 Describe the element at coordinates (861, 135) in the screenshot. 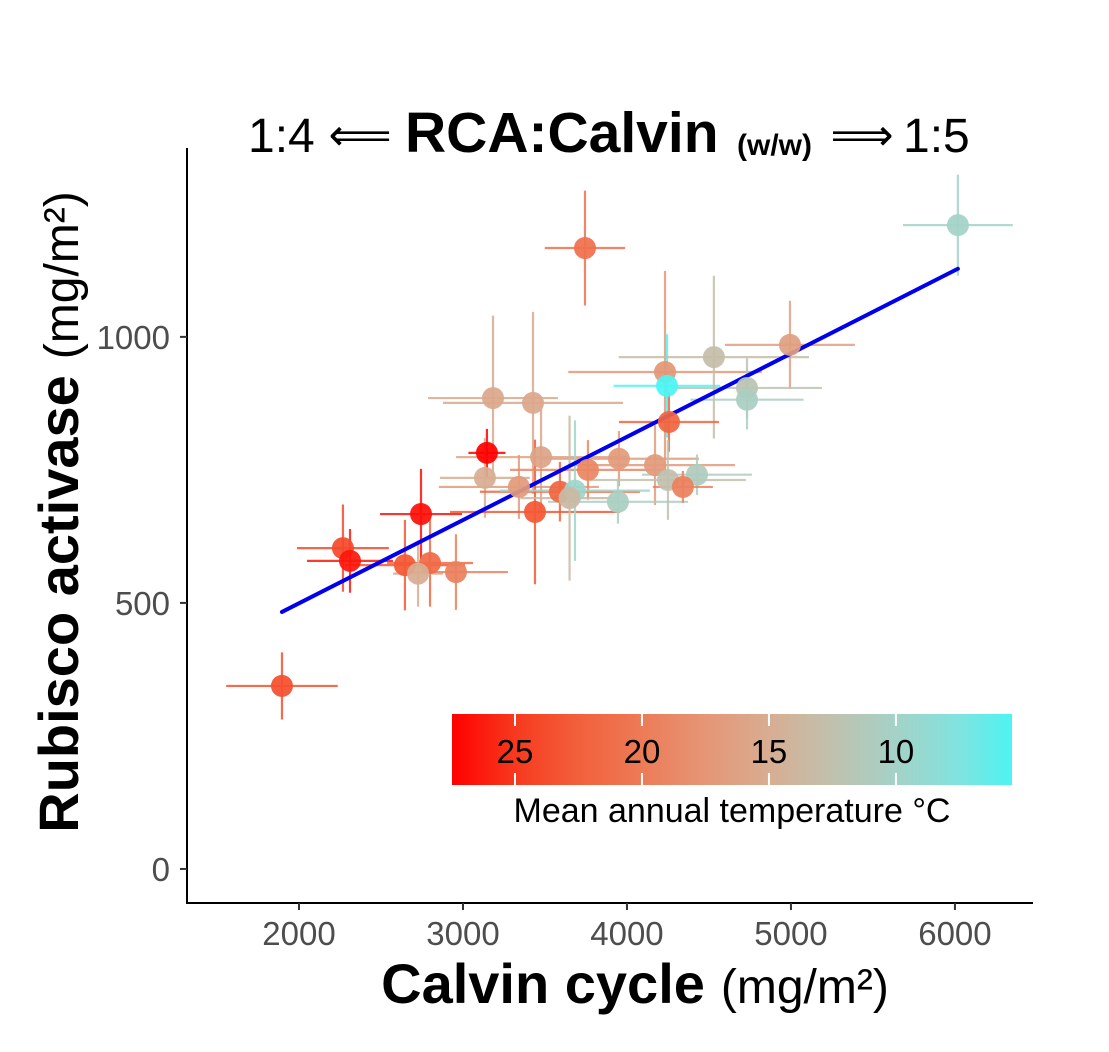

I see `double-arrow-right-icon: ⟹` at that location.